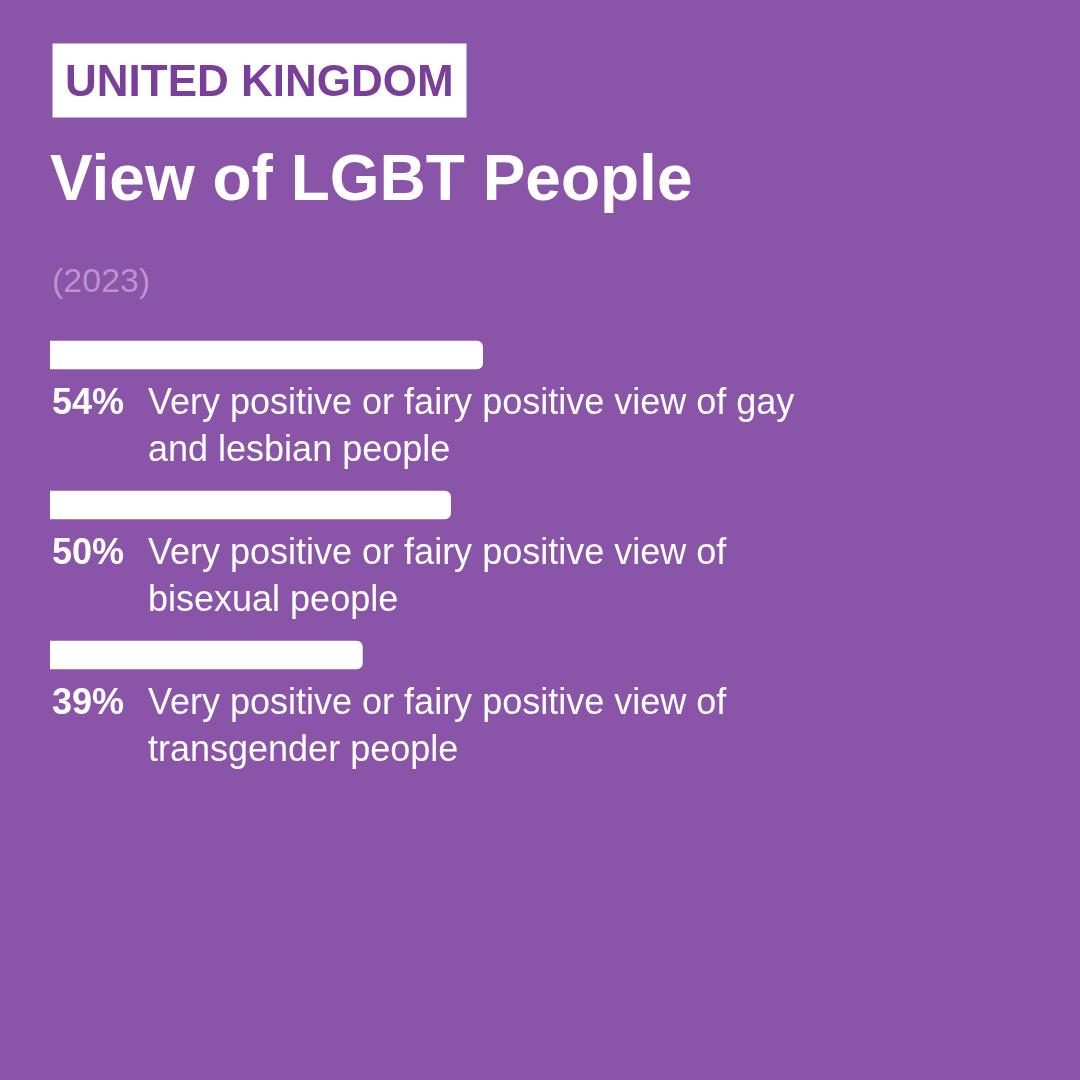 This screenshot has height=1080, width=1080. Describe the element at coordinates (88, 551) in the screenshot. I see `data-label: 50%` at that location.